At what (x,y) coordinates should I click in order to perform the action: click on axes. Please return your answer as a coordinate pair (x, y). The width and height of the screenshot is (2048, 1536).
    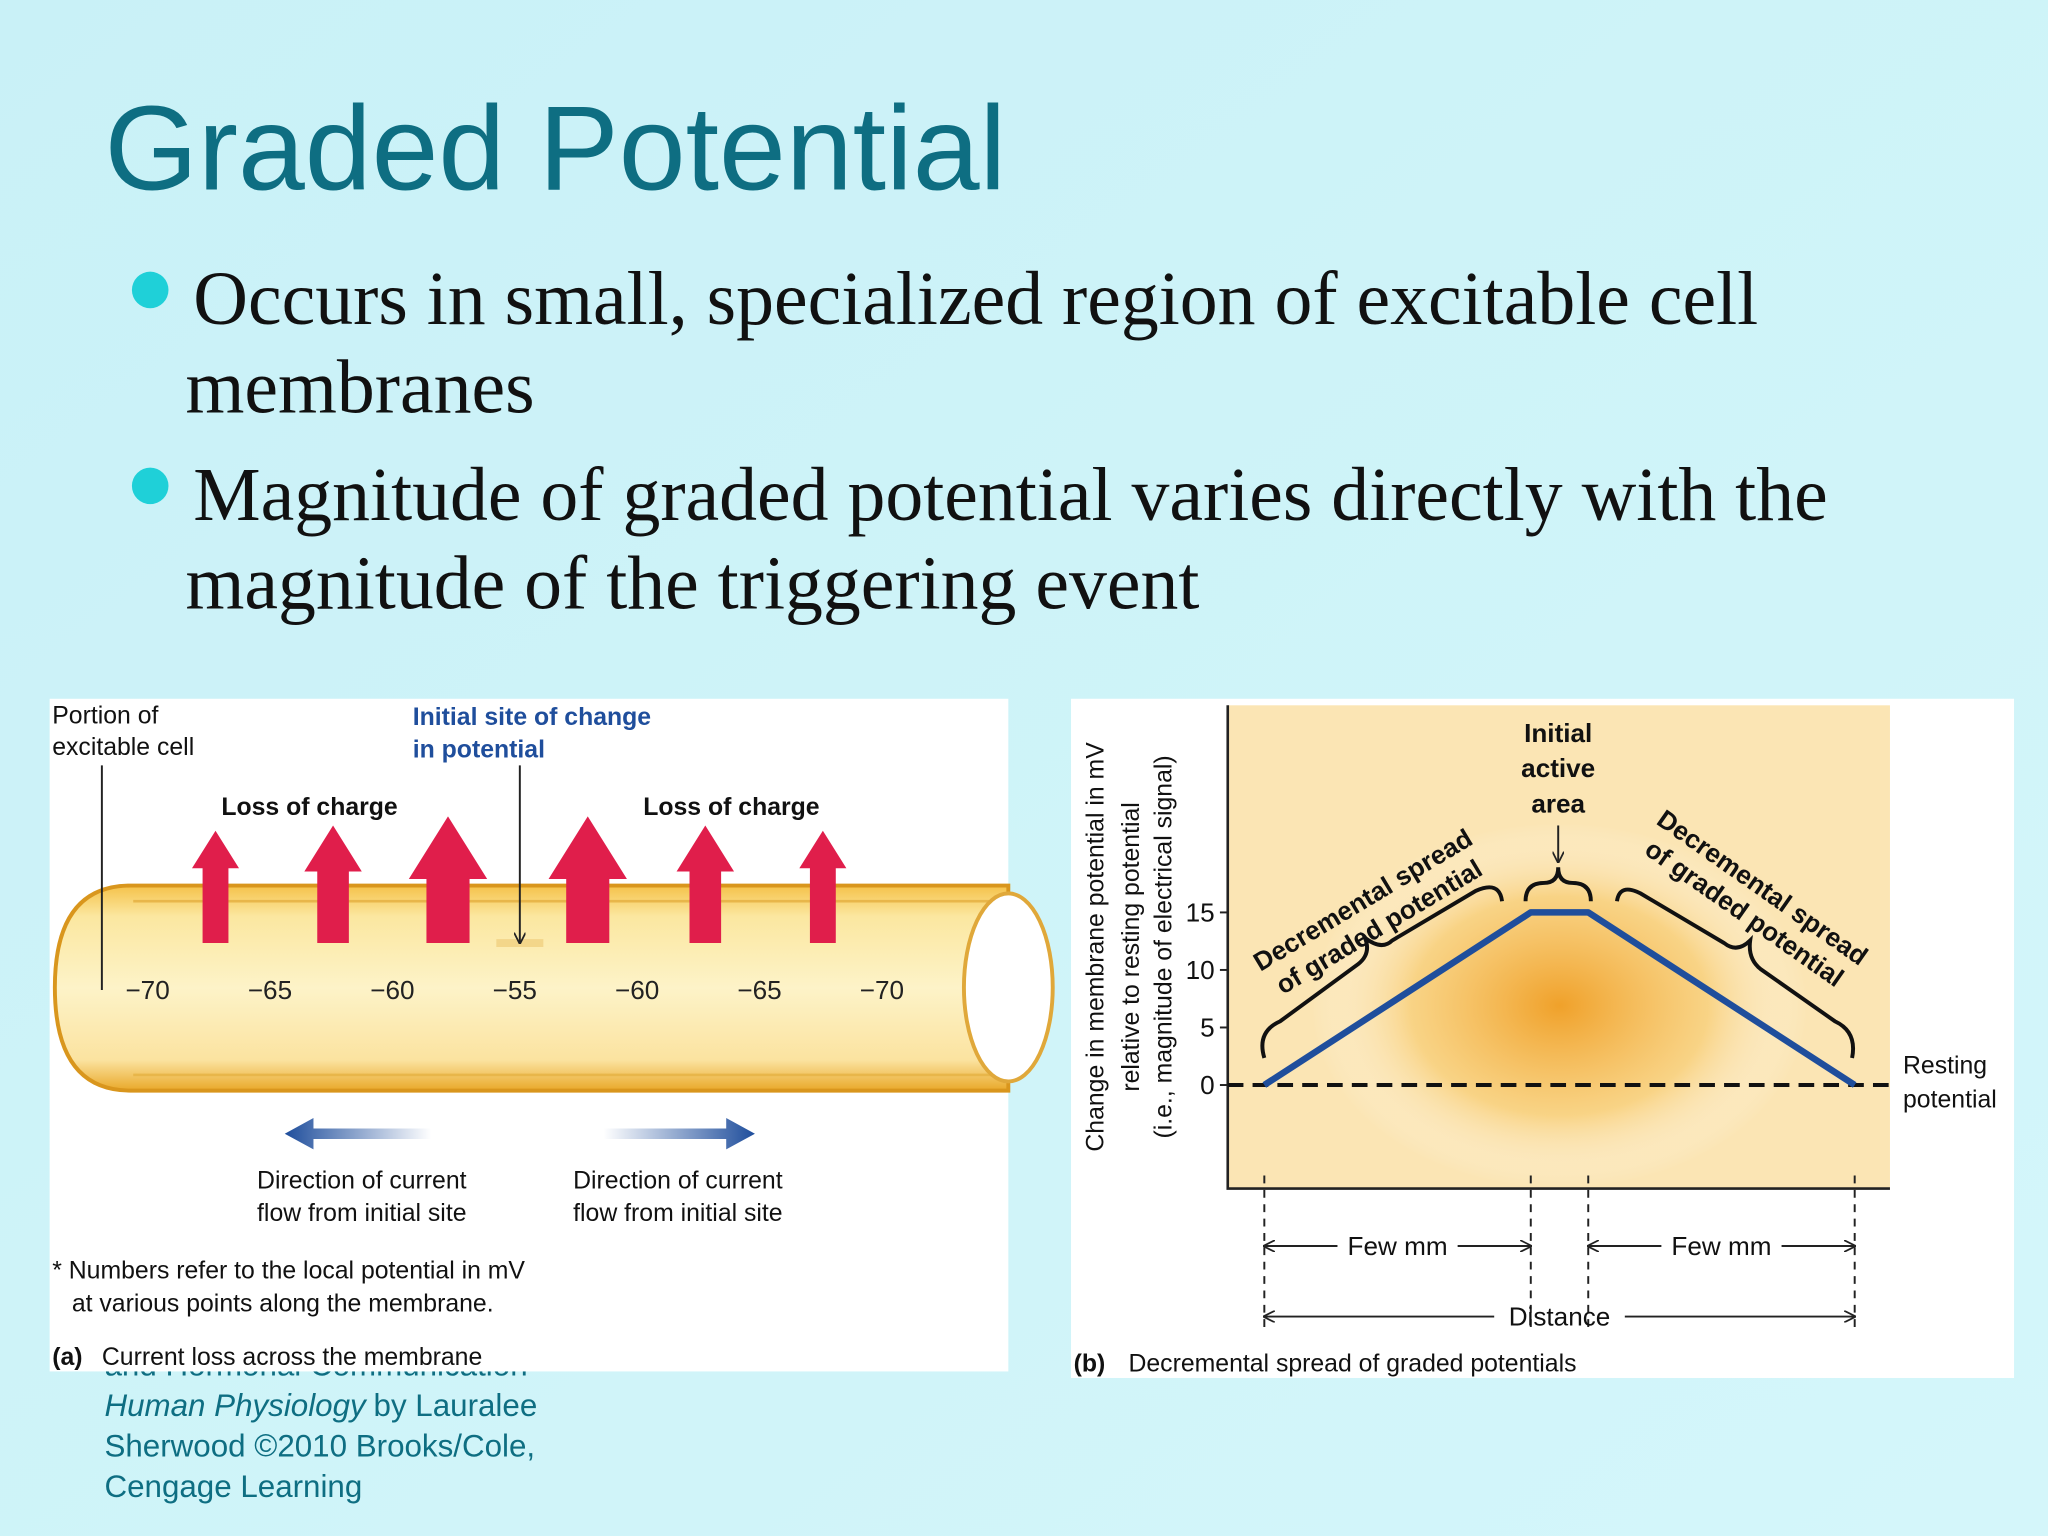
    Looking at the image, I should click on (1558, 947).